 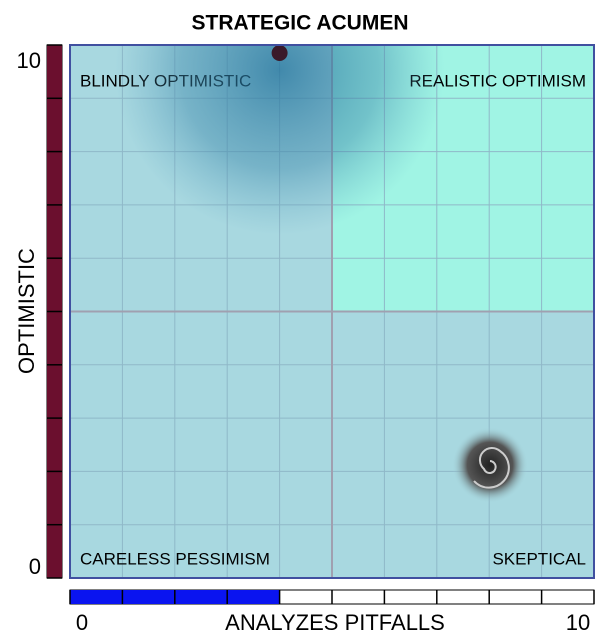 I want to click on y-tick-label: 0, so click(x=35, y=566).